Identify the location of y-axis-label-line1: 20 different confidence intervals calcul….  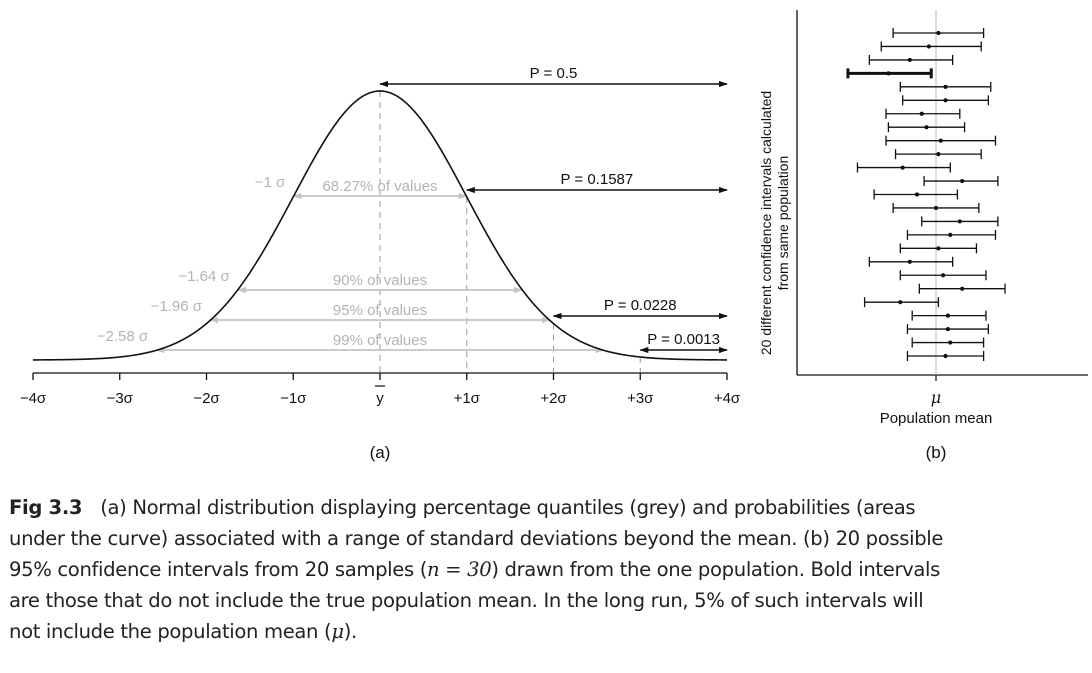
(766, 223).